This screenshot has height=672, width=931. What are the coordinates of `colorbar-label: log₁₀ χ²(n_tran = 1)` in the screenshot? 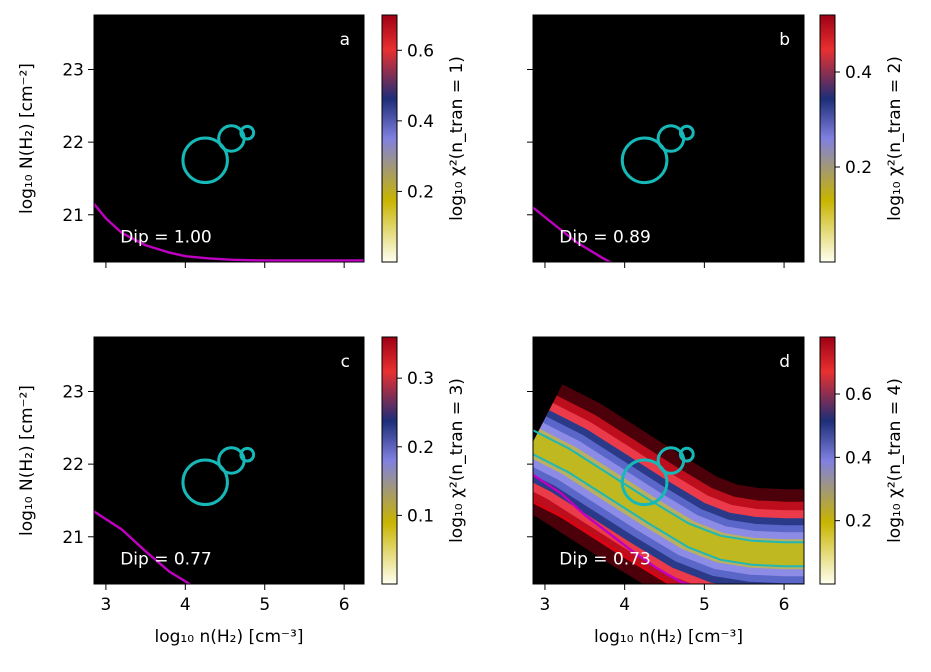 It's located at (457, 138).